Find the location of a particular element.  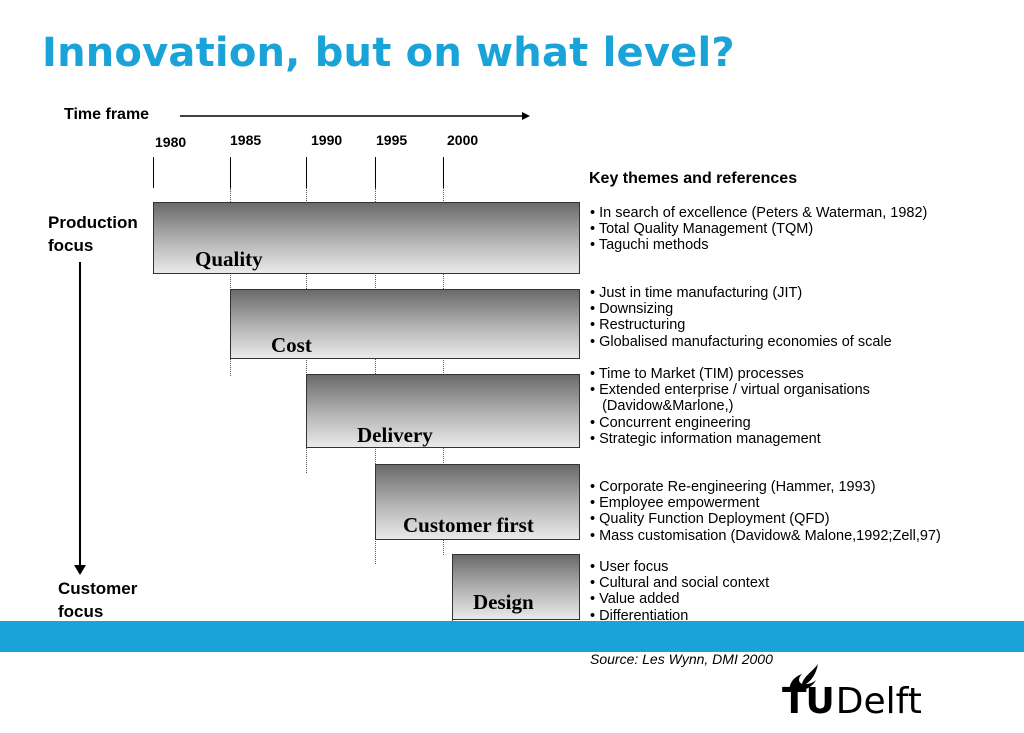

year-1980: 1980 is located at coordinates (171, 142).